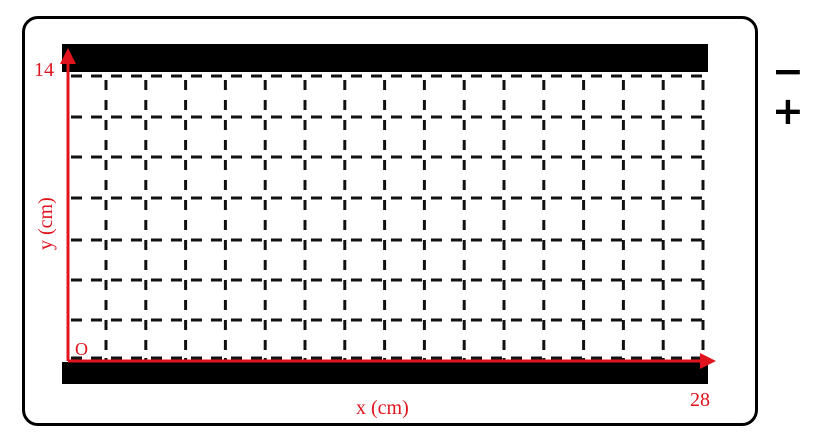 This screenshot has width=816, height=440. I want to click on x-max-label: 28, so click(700, 400).